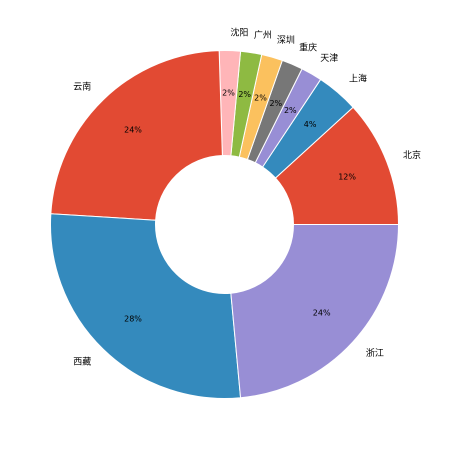 This screenshot has height=449, width=449. Describe the element at coordinates (263, 35) in the screenshot. I see `category-label-5: 广州` at that location.